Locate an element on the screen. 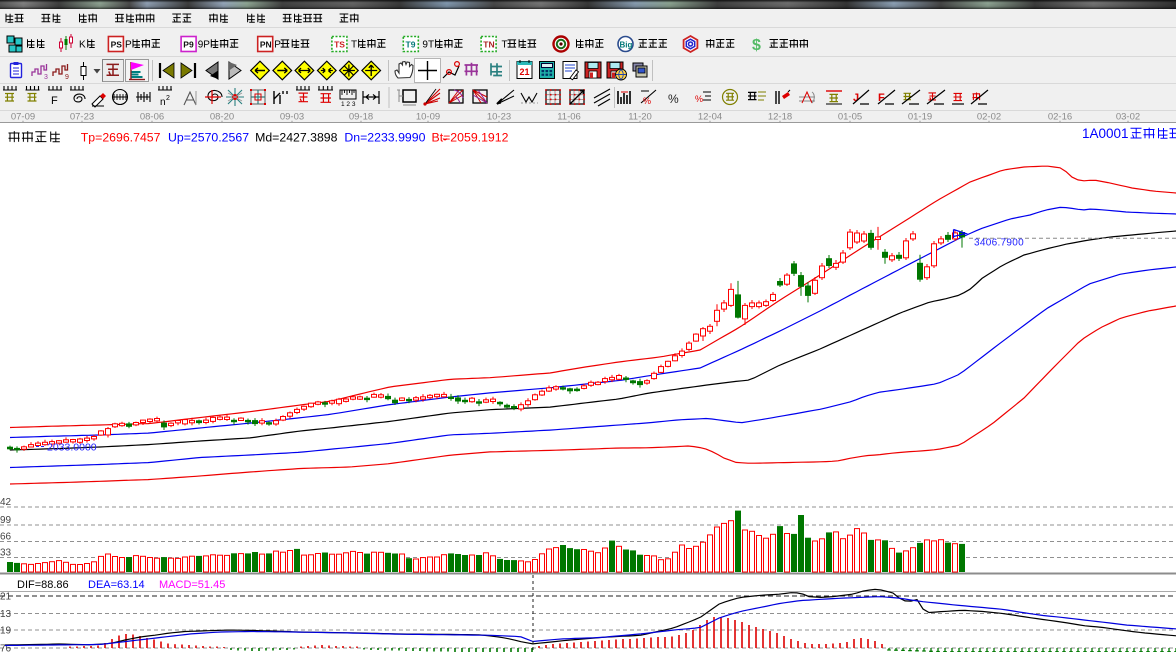  svg-text: 9 is located at coordinates (67, 77).